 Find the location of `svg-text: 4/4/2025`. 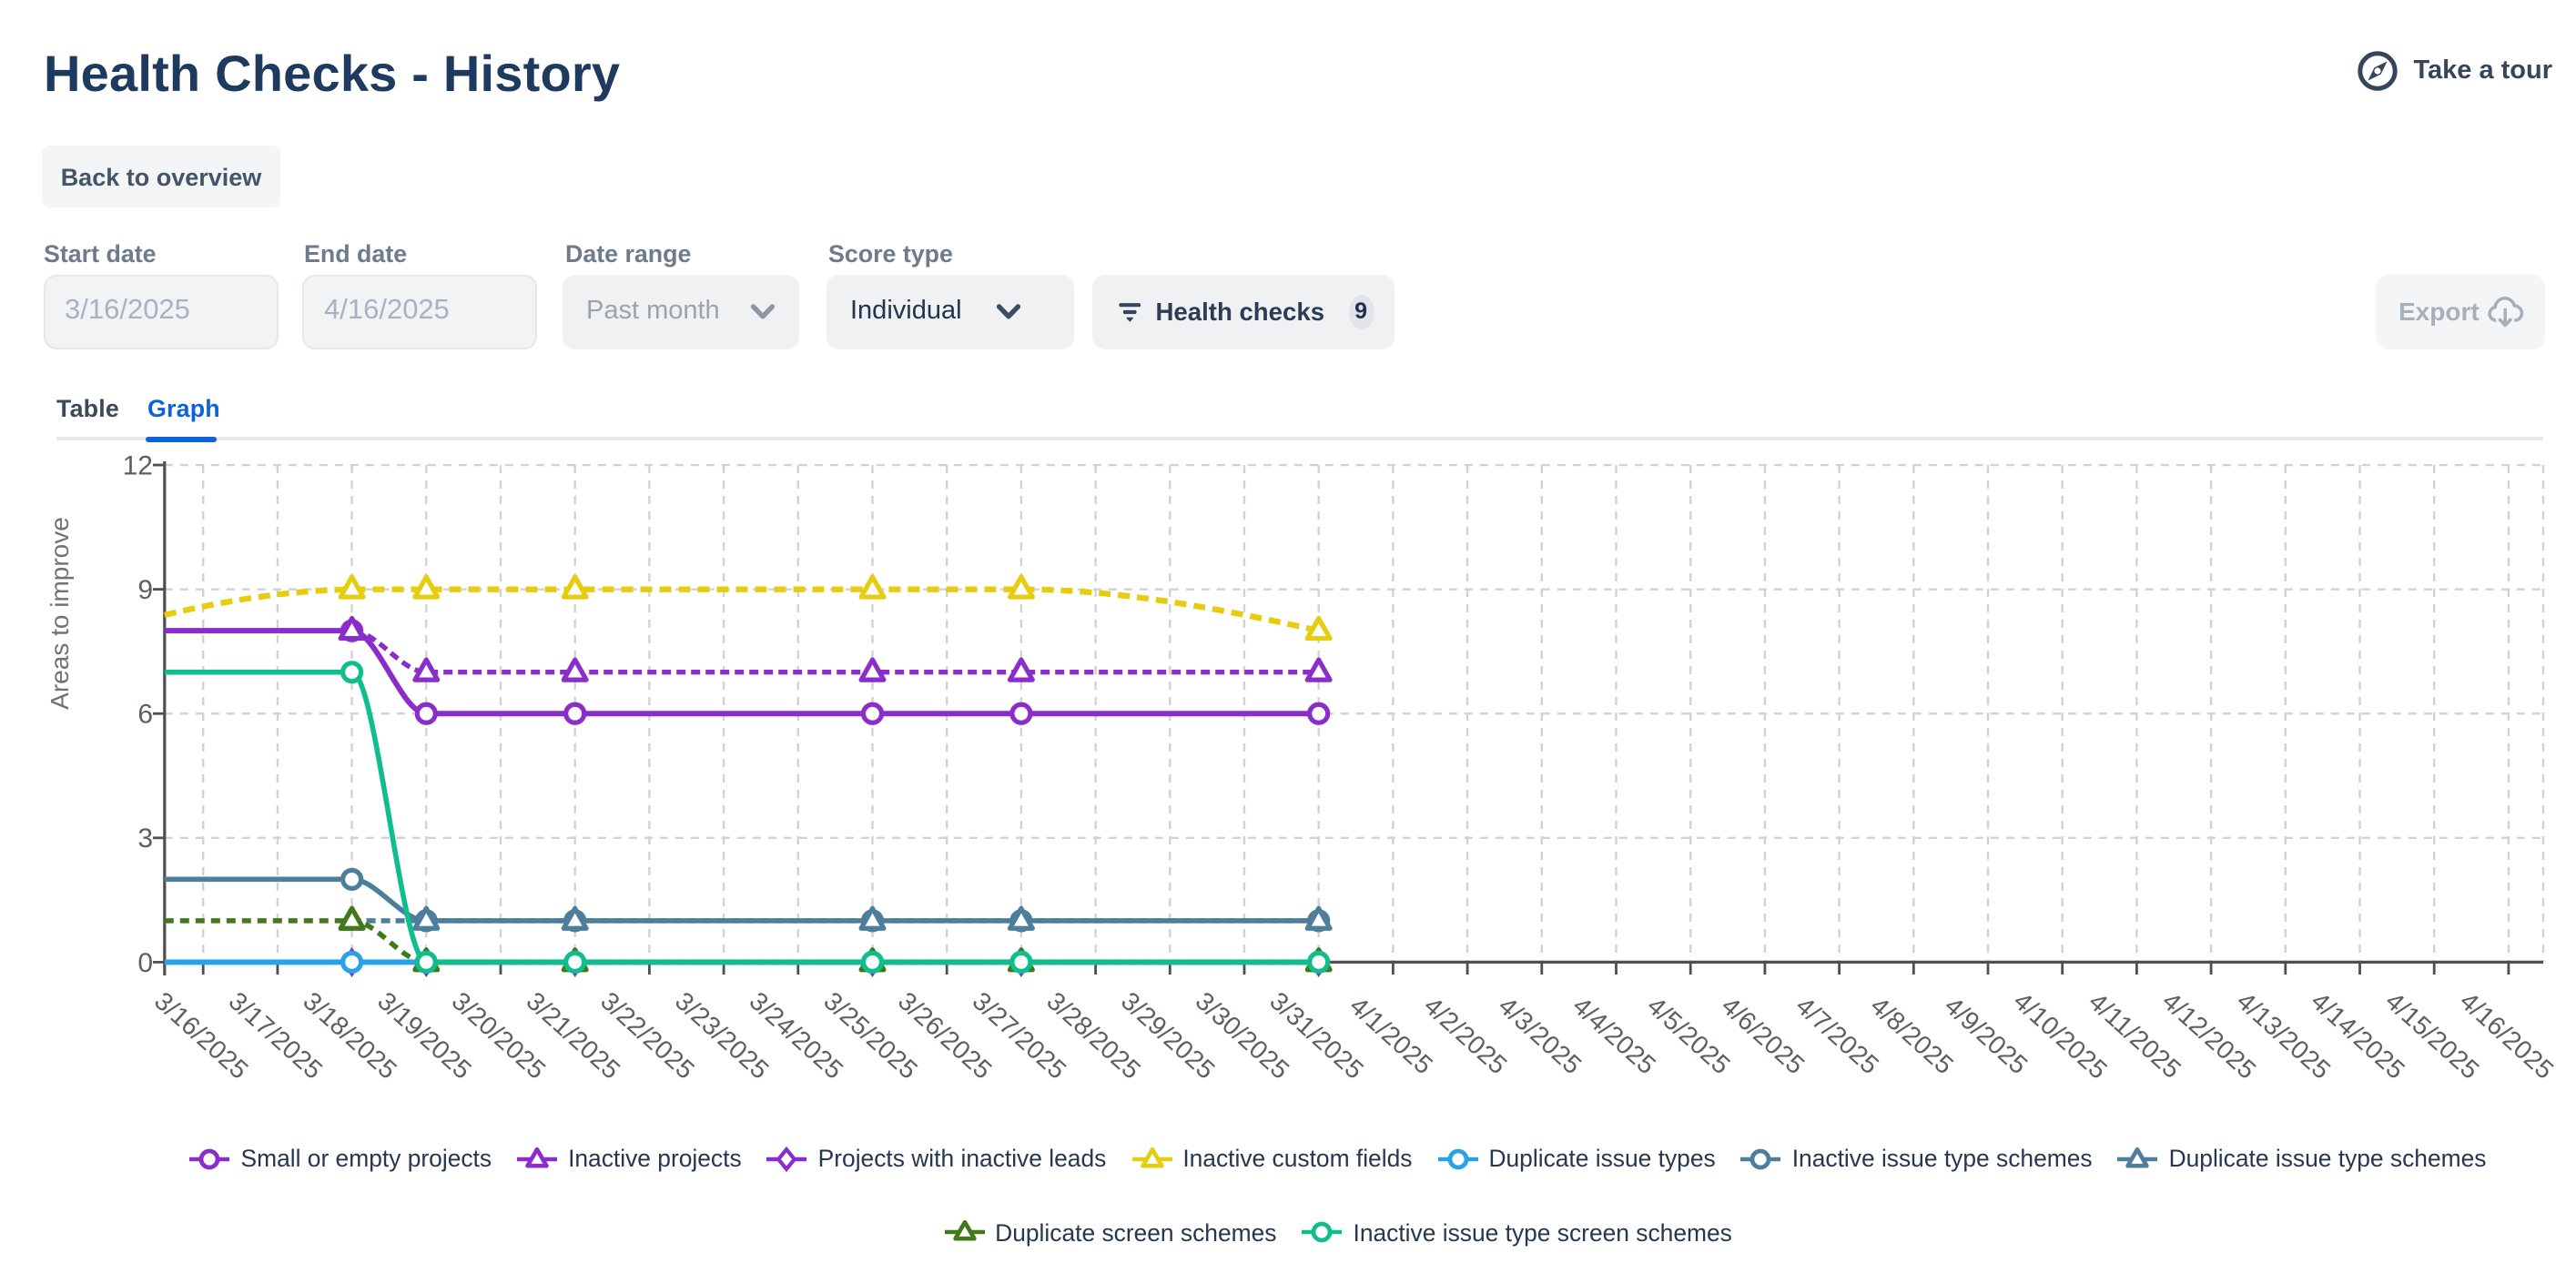

svg-text: 4/4/2025 is located at coordinates (1614, 1035).